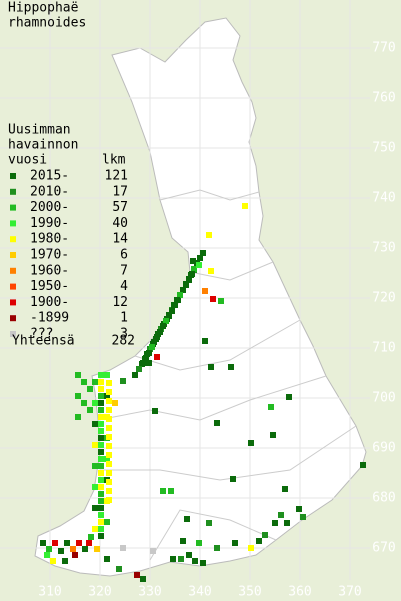 This screenshot has width=401, height=601. What do you see at coordinates (123, 341) in the screenshot?
I see `total-value: 282` at bounding box center [123, 341].